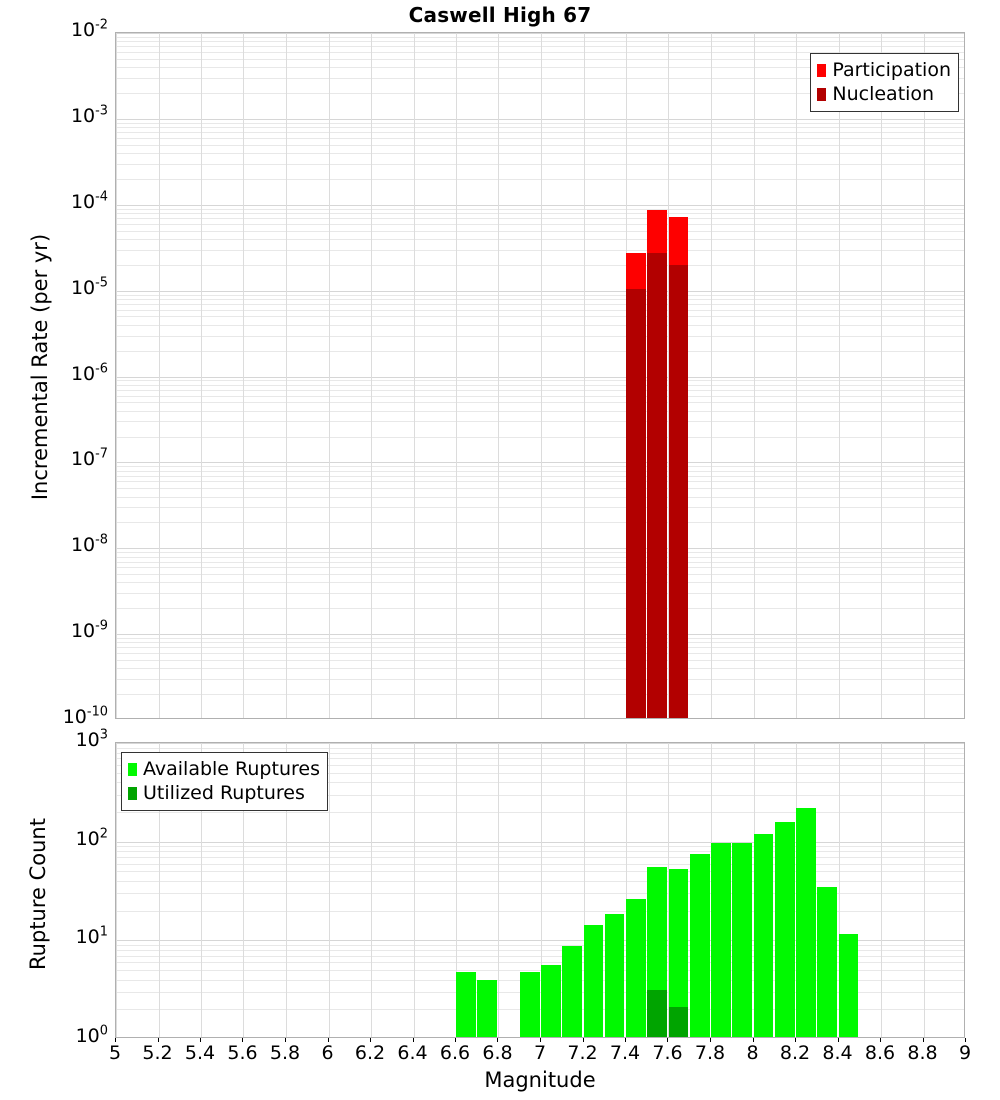 The image size is (1000, 1100). Describe the element at coordinates (157, 1053) in the screenshot. I see `x-tick-label: 5.2` at that location.